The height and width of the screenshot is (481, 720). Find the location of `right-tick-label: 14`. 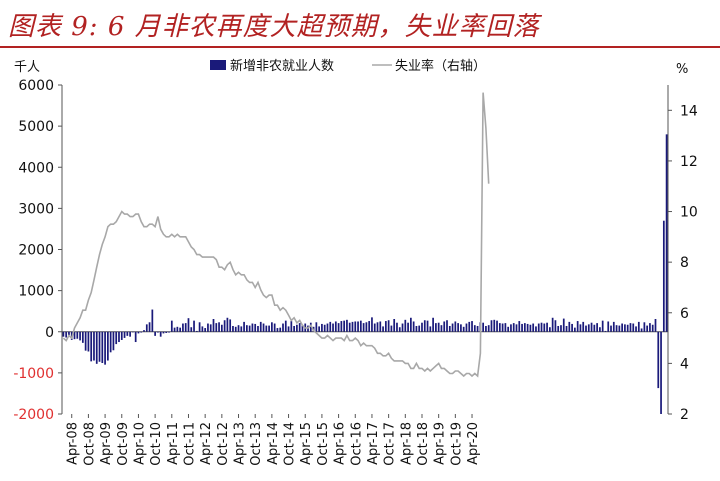

right-tick-label: 14 is located at coordinates (689, 111).